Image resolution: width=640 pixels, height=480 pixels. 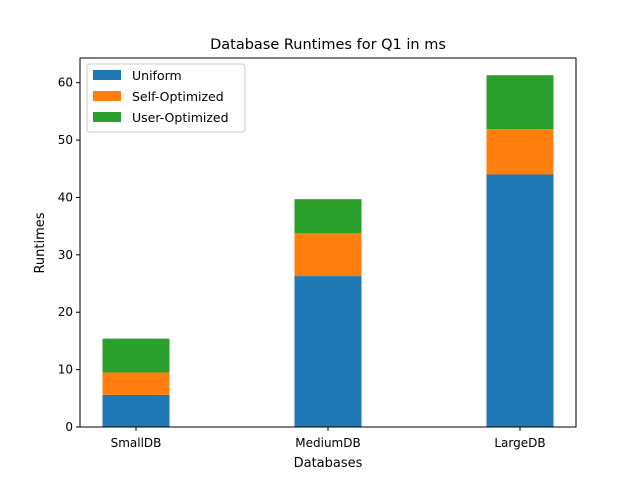 What do you see at coordinates (328, 351) in the screenshot?
I see `bar-mediumdb-uniform` at bounding box center [328, 351].